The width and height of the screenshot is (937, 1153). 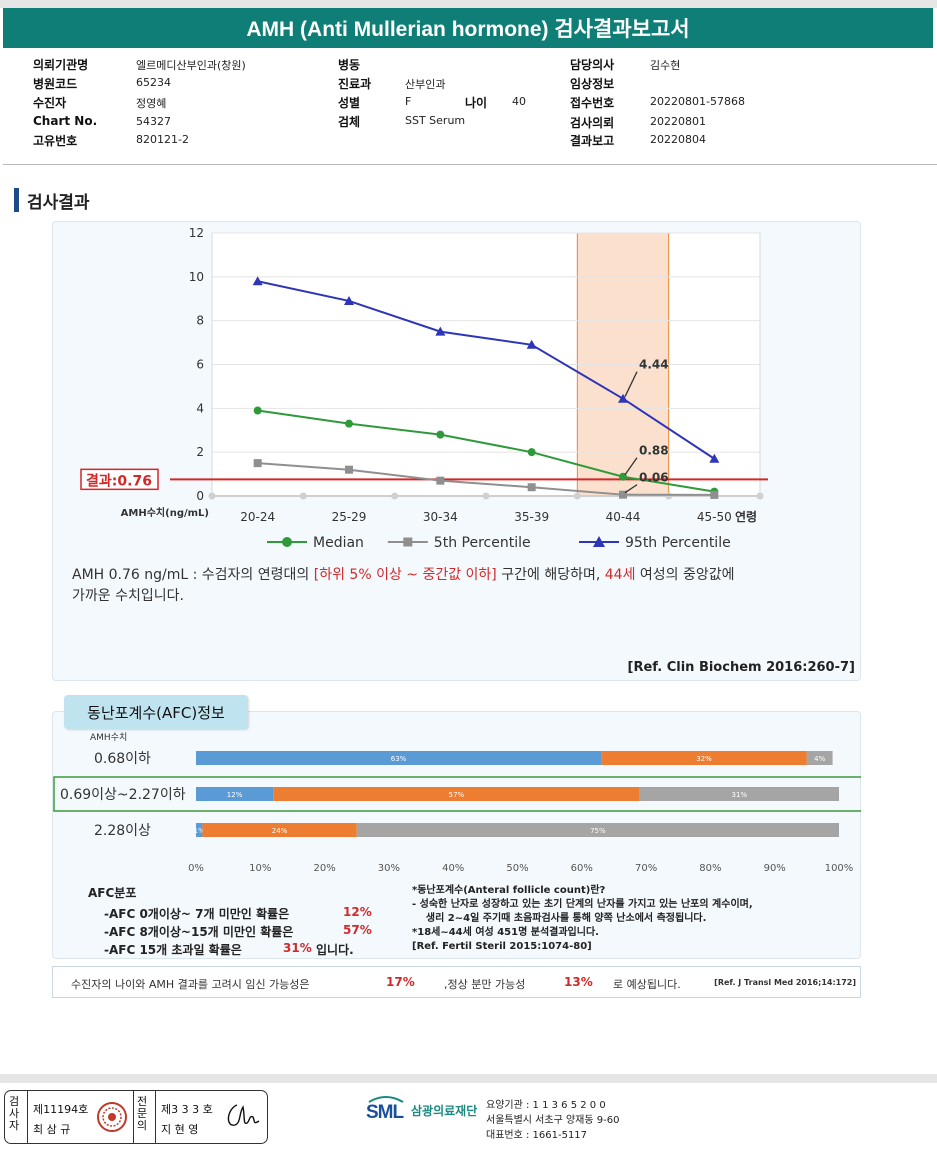 I want to click on info-label: 임상정보, so click(x=592, y=84).